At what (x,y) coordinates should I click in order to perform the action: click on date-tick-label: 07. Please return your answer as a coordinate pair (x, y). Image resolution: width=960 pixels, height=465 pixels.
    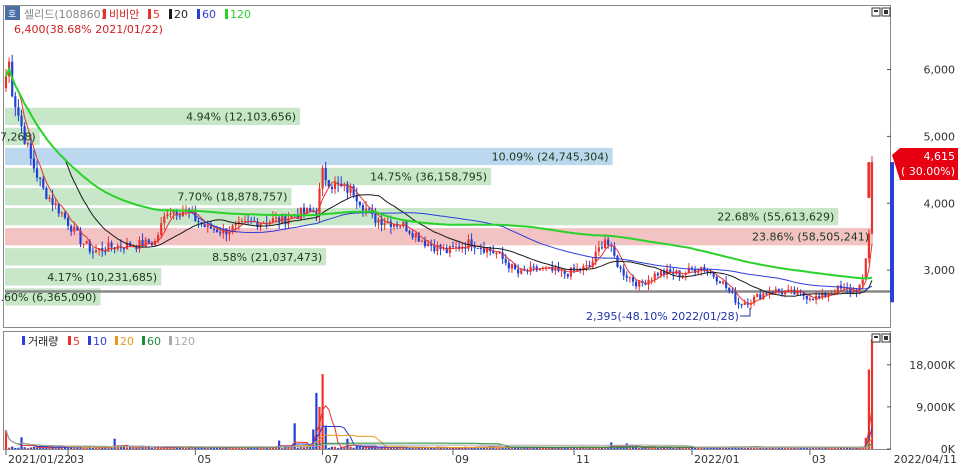
    Looking at the image, I should click on (332, 459).